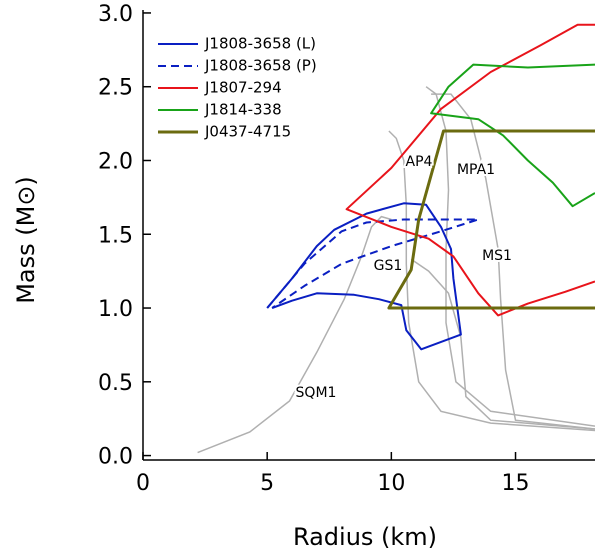 The image size is (595, 560). What do you see at coordinates (115, 14) in the screenshot?
I see `y-tick-label: 3.0` at bounding box center [115, 14].